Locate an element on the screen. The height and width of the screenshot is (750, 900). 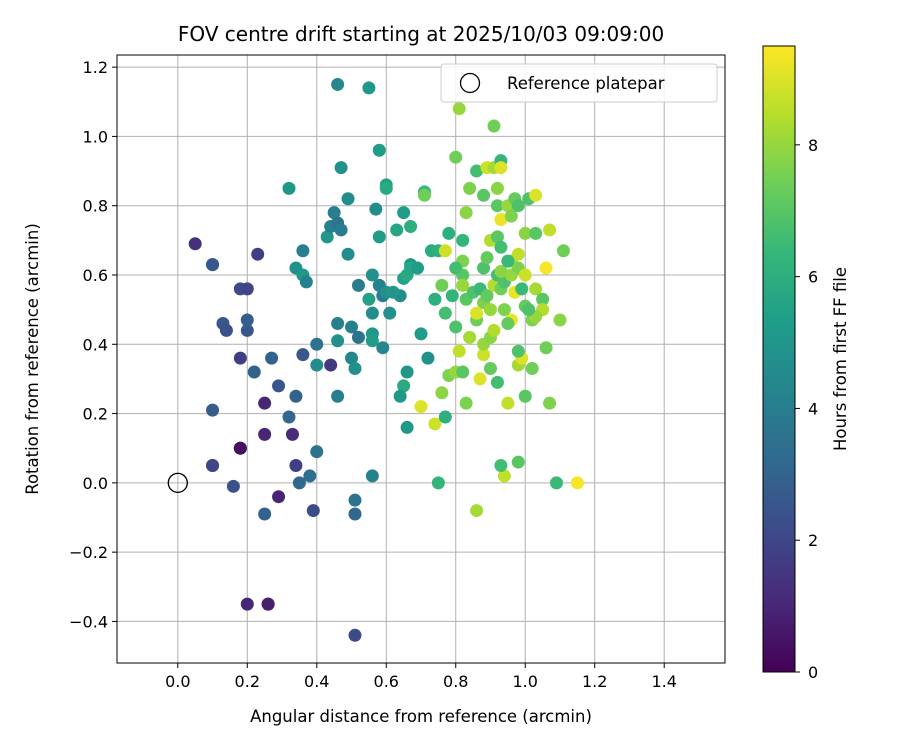
y-axis-label: Rotation from reference (arcmin) is located at coordinates (32, 359).